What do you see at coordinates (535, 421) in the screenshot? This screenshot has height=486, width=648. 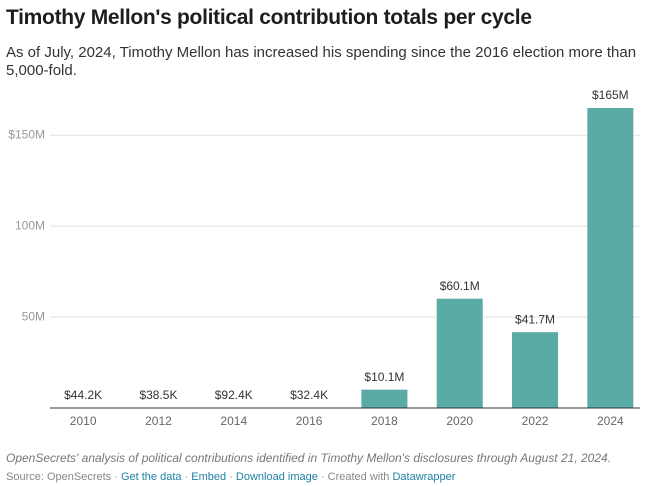 I see `x-tick-label: 2022` at bounding box center [535, 421].